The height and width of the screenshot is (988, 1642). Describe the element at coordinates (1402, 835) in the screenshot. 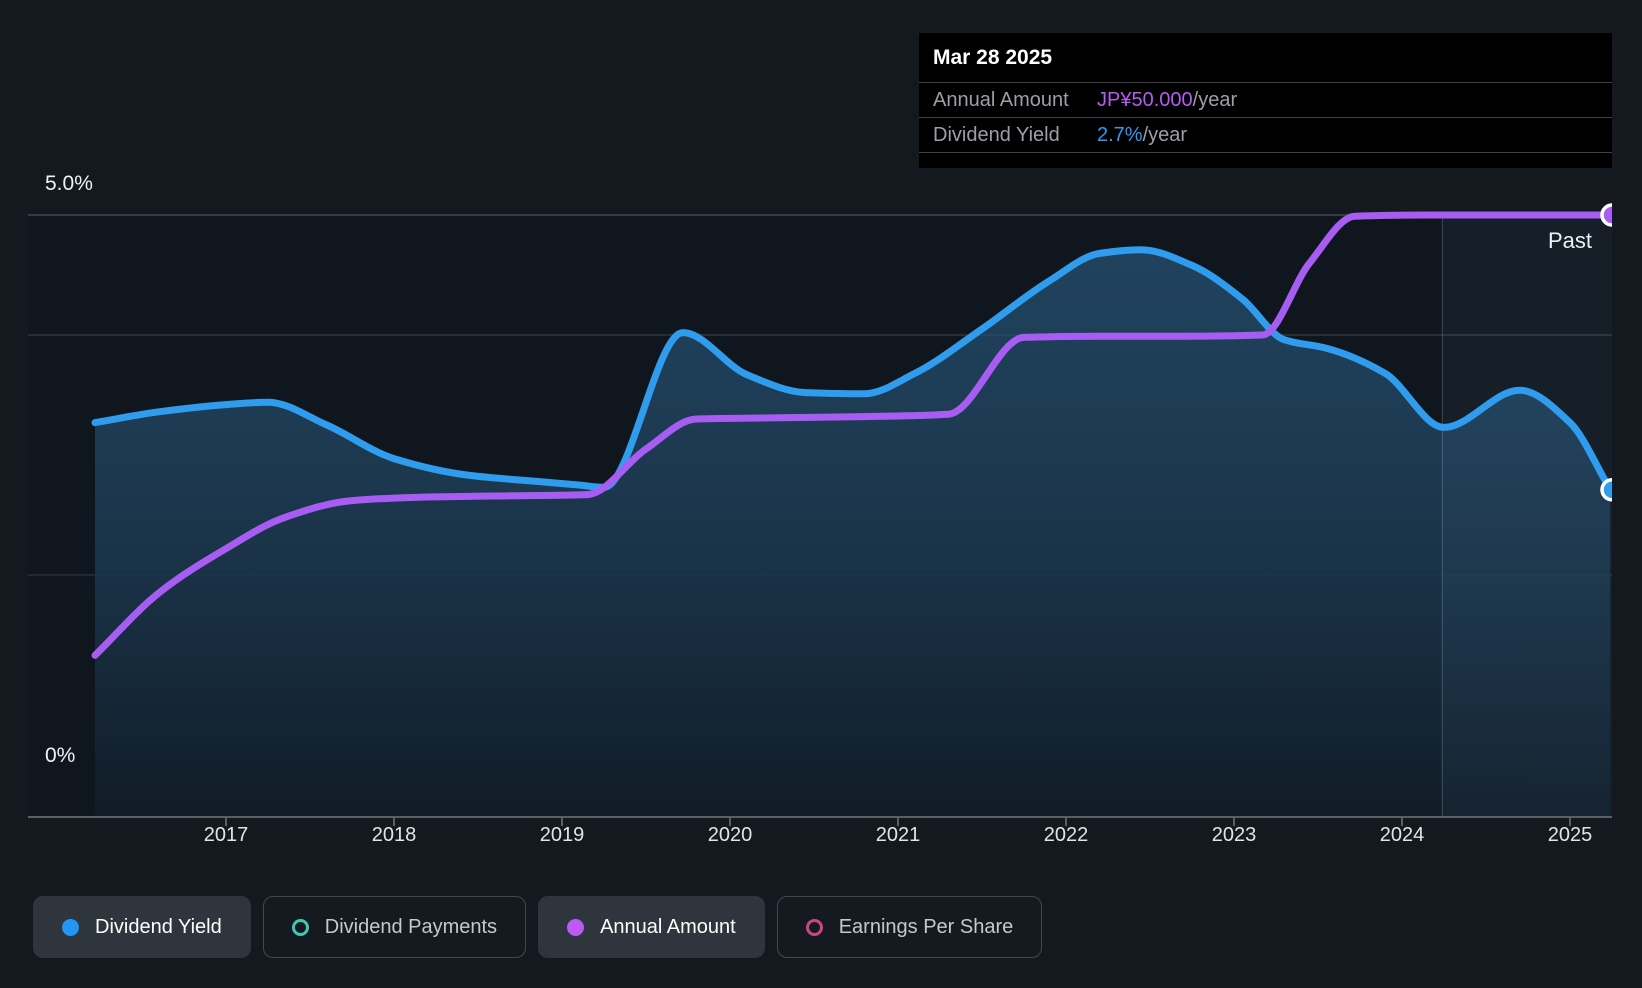

I see `x-axis-label-2024: 2024` at that location.